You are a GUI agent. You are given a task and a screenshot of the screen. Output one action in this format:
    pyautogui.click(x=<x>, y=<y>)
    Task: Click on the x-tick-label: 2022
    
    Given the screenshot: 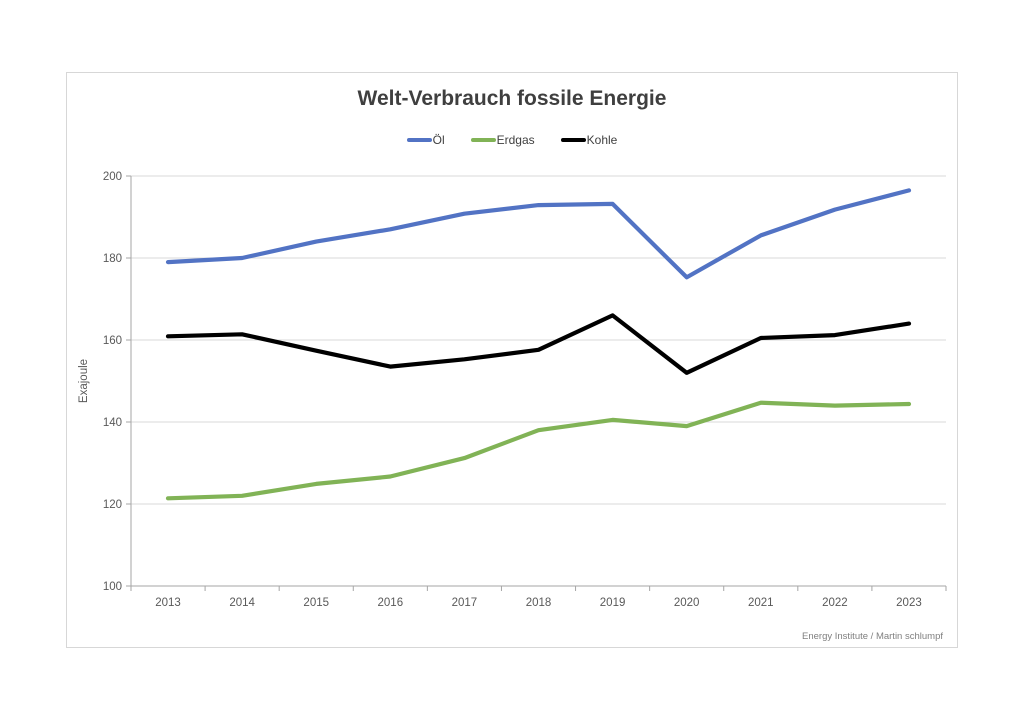 What is the action you would take?
    pyautogui.click(x=835, y=603)
    